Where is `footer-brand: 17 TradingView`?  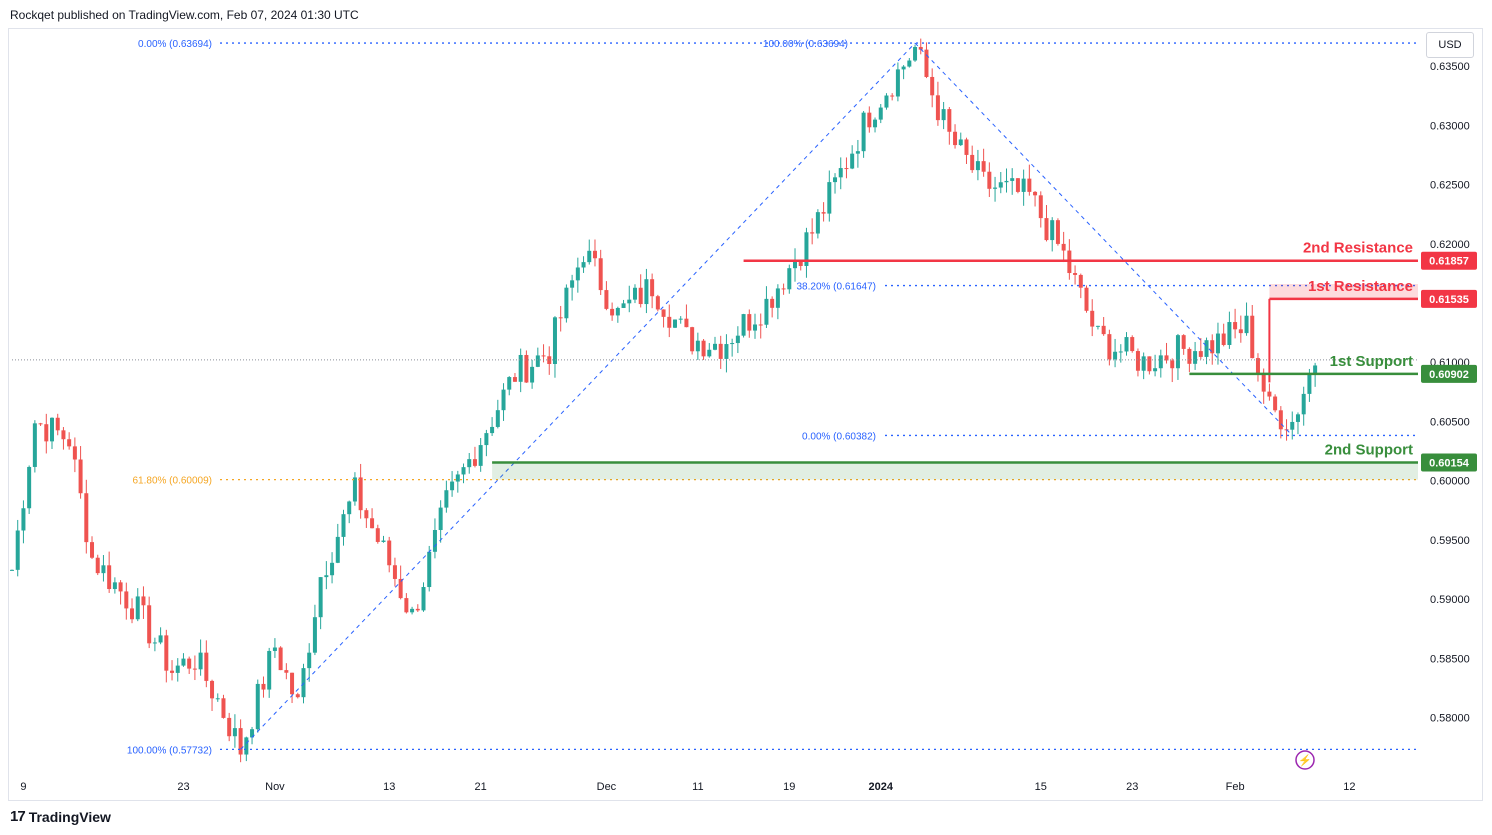
footer-brand: 17 TradingView is located at coordinates (60, 816).